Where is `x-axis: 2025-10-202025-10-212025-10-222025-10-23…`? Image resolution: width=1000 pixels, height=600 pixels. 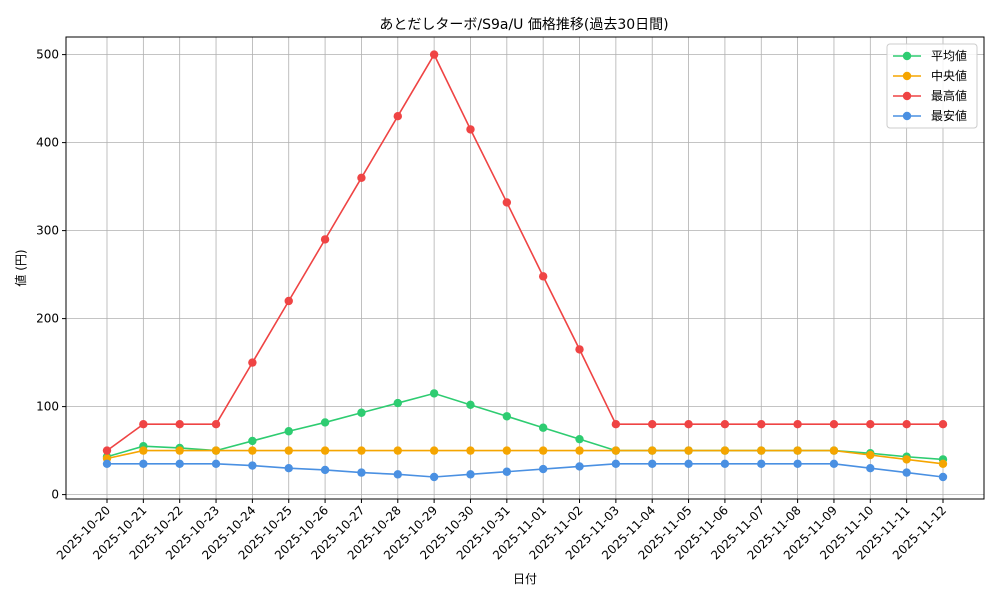 x-axis: 2025-10-202025-10-212025-10-222025-10-23… is located at coordinates (501, 530).